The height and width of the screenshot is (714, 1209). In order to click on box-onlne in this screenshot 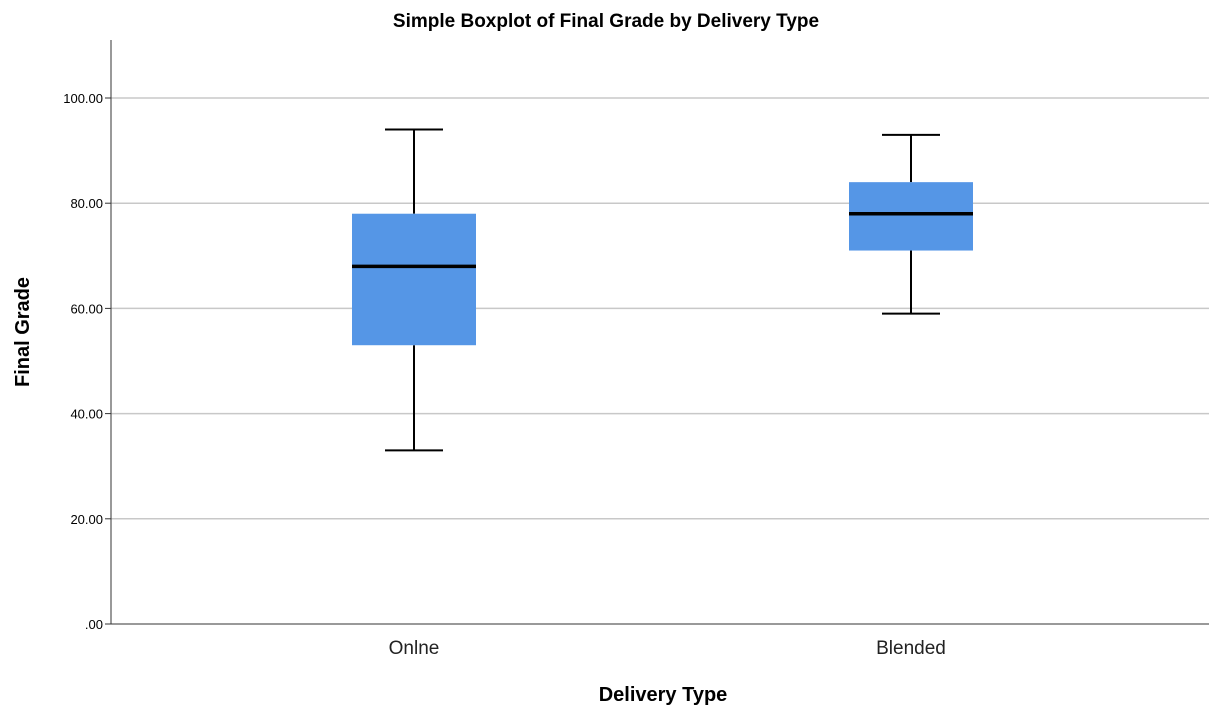, I will do `click(414, 290)`.